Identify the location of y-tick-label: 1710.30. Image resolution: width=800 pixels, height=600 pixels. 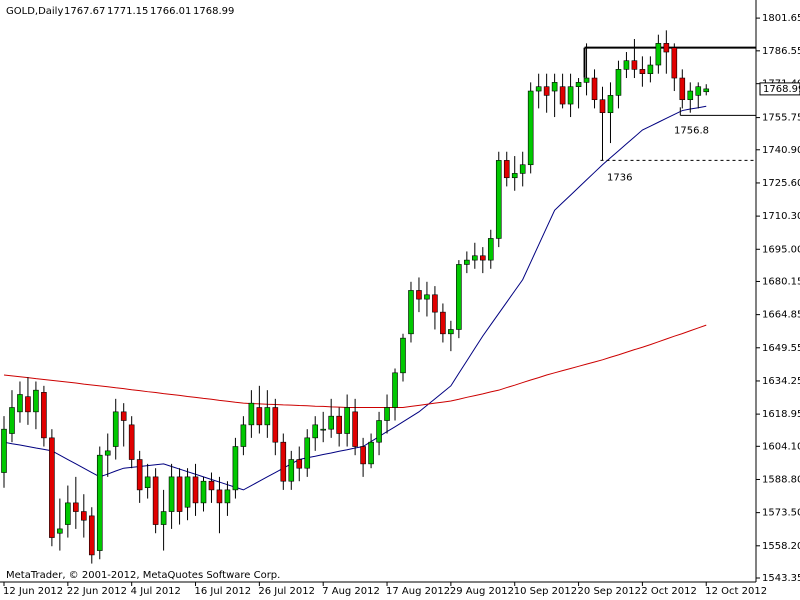
(781, 216).